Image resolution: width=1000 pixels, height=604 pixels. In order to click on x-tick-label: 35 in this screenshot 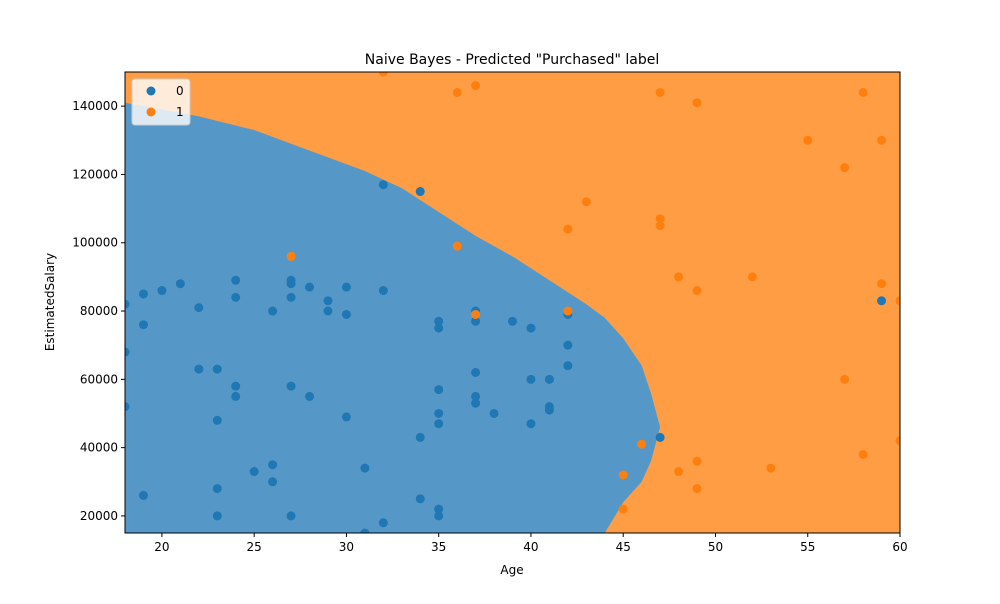, I will do `click(438, 547)`.